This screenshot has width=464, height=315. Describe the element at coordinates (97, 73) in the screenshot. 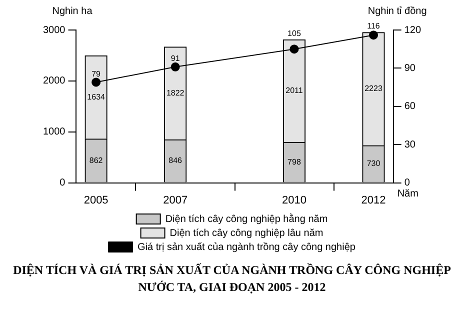

I see `data-label: 79` at that location.